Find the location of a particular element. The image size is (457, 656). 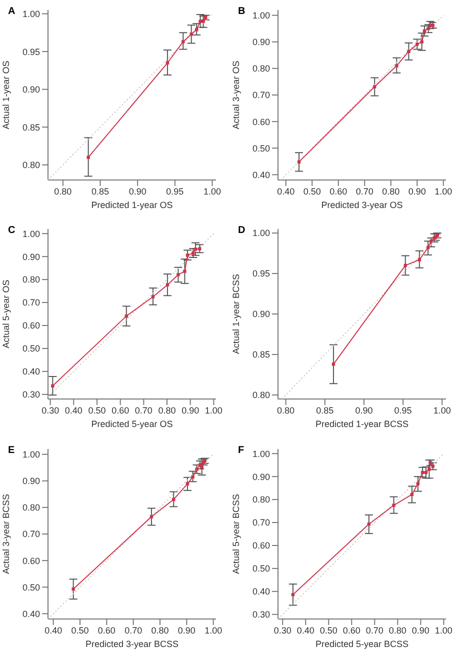

x-axis-title: Predicted 3-year BCSS is located at coordinates (132, 643).